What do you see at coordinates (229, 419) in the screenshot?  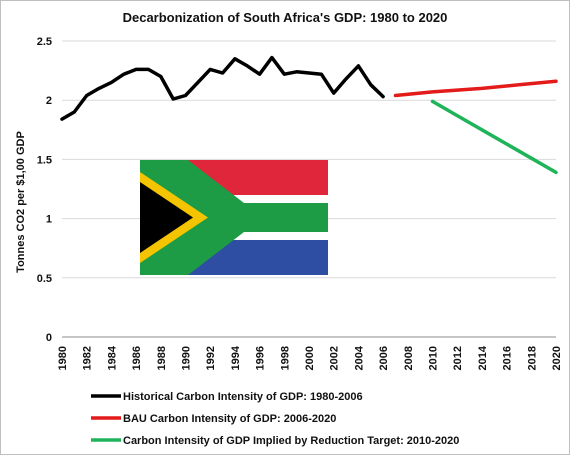 I see `legend-label-2: BAU Carbon Intensity of GDP: 2006-2020` at bounding box center [229, 419].